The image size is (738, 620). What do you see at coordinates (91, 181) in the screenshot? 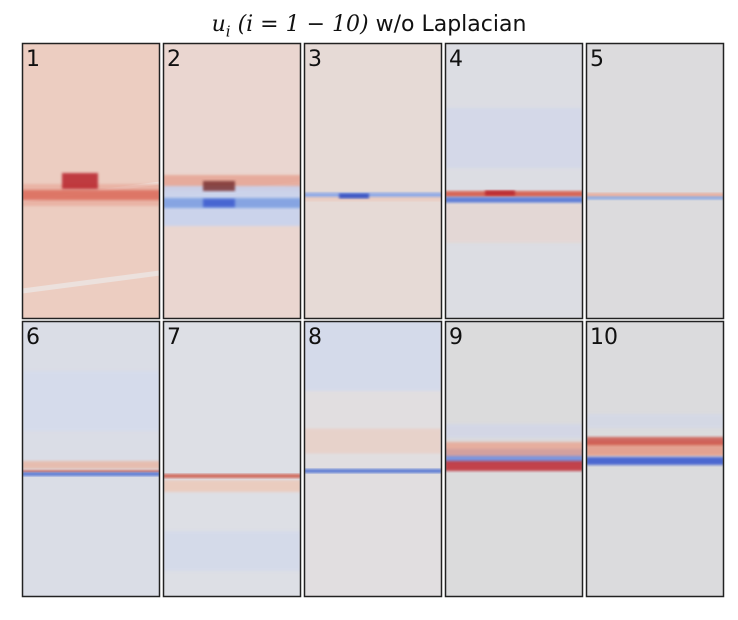
I see `heatmap-panel-1: 1` at bounding box center [91, 181].